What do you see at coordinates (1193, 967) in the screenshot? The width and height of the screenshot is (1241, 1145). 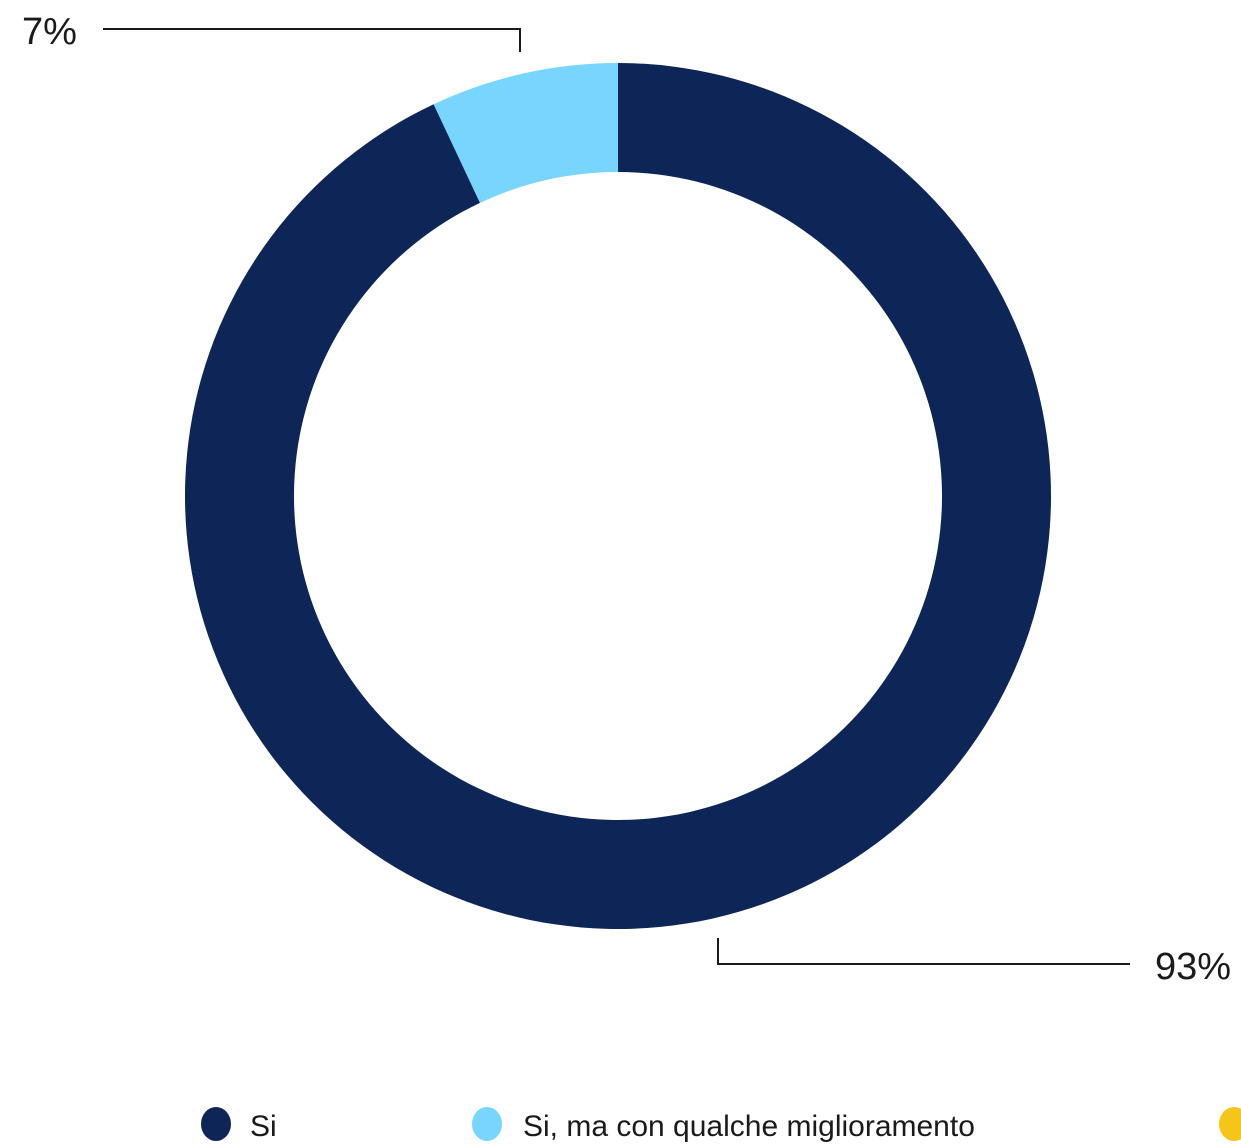 I see `data-label-si: 93%` at bounding box center [1193, 967].